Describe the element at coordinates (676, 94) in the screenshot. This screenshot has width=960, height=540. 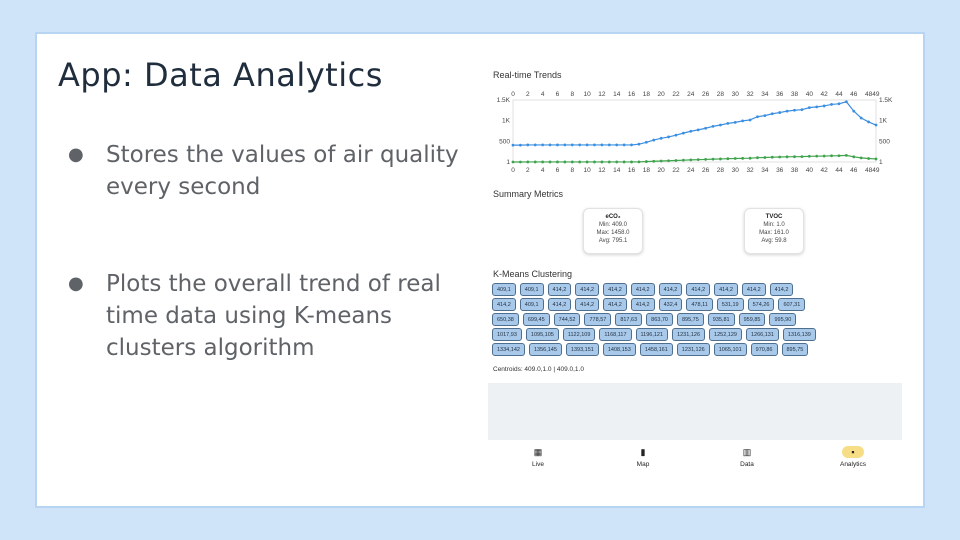
I see `x-tick-label-top: 22` at that location.